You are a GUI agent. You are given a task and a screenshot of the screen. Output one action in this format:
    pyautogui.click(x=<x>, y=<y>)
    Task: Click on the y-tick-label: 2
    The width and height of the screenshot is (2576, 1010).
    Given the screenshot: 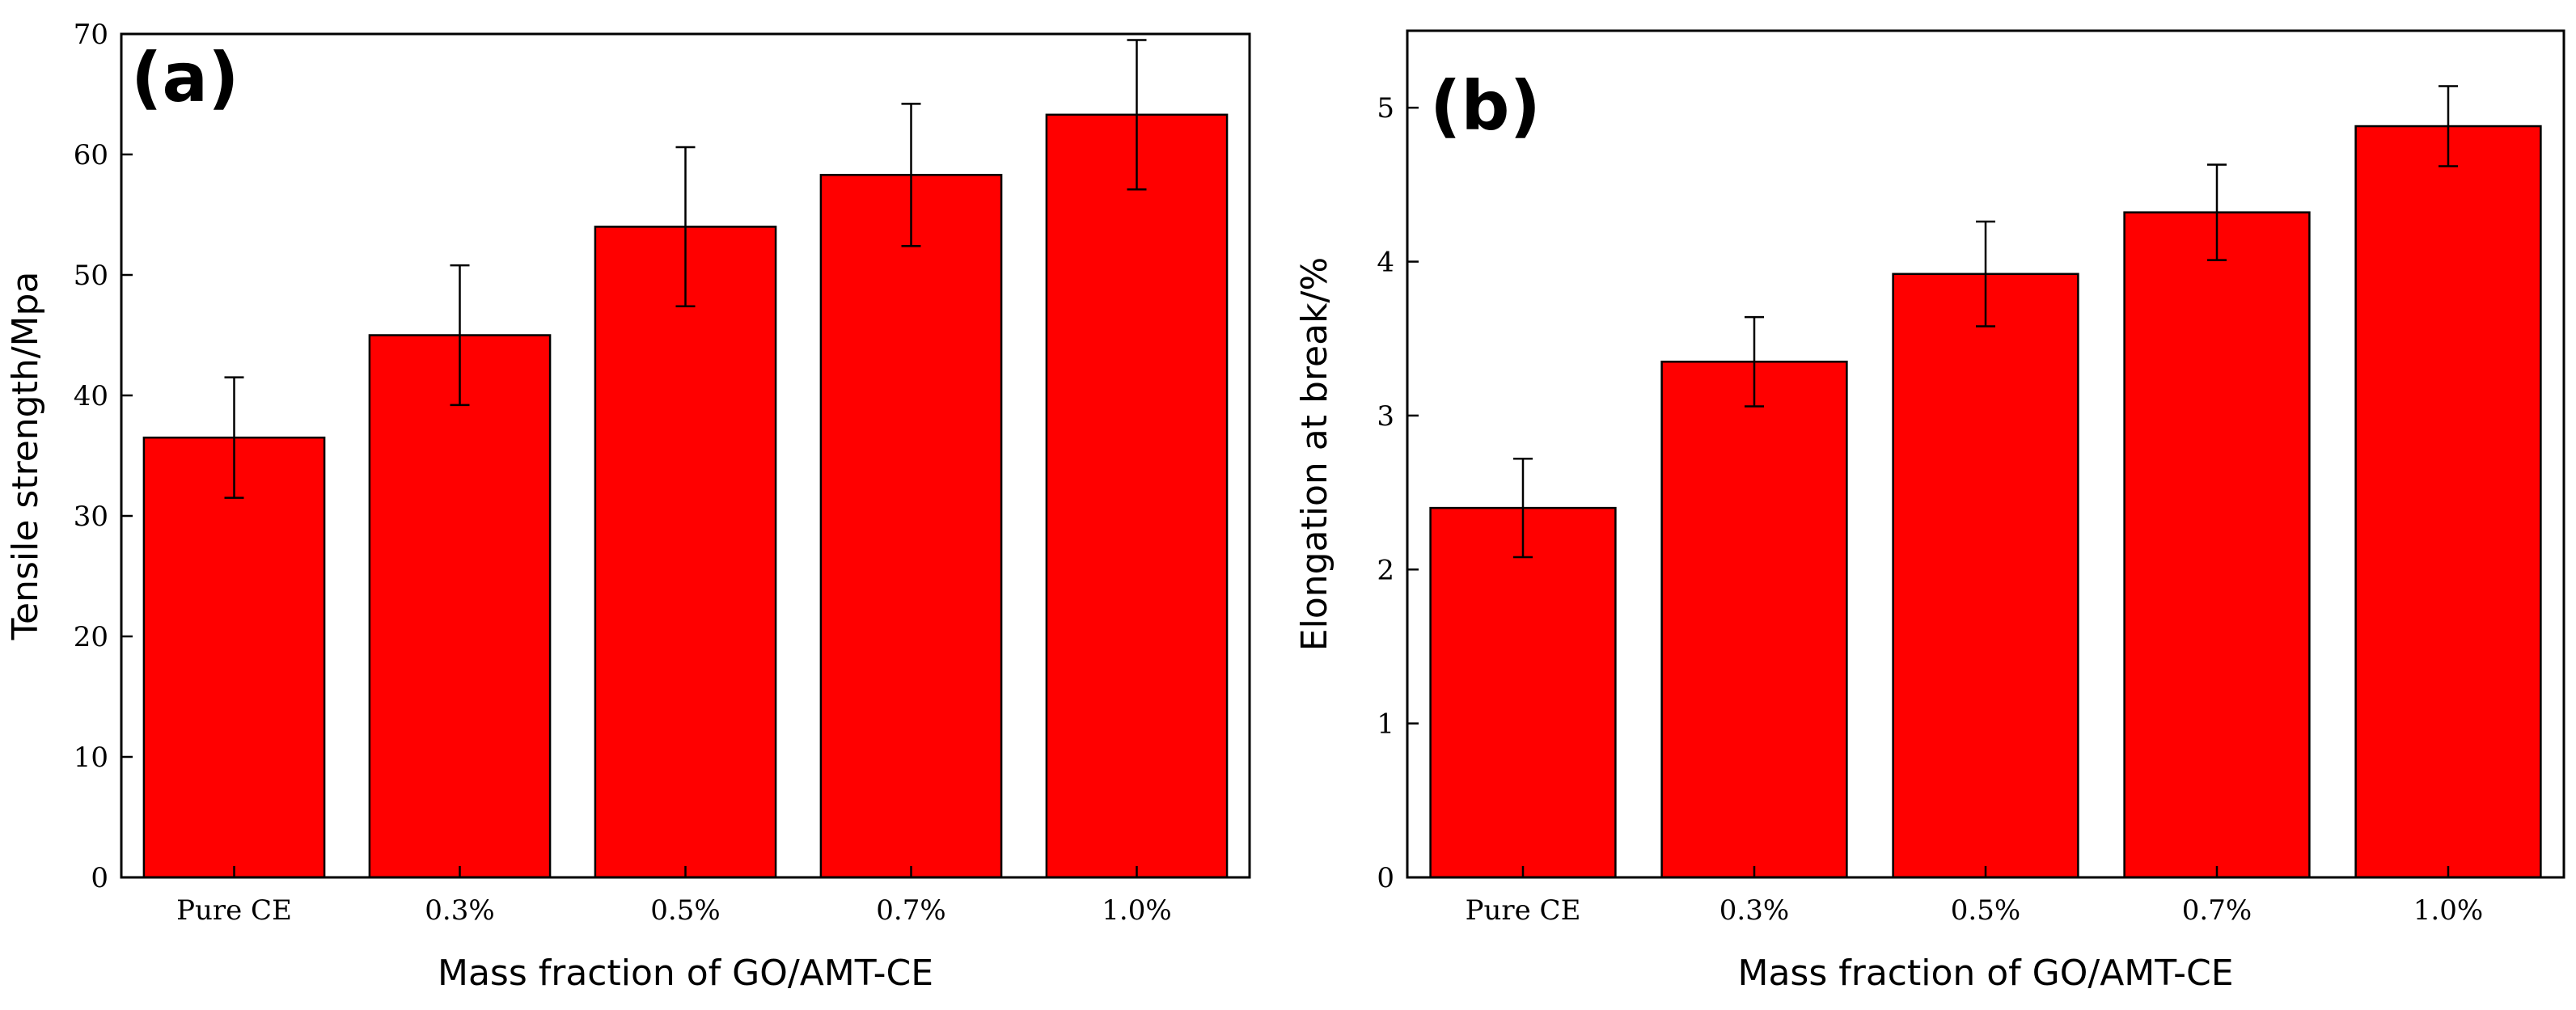 What is the action you would take?
    pyautogui.click(x=1385, y=570)
    